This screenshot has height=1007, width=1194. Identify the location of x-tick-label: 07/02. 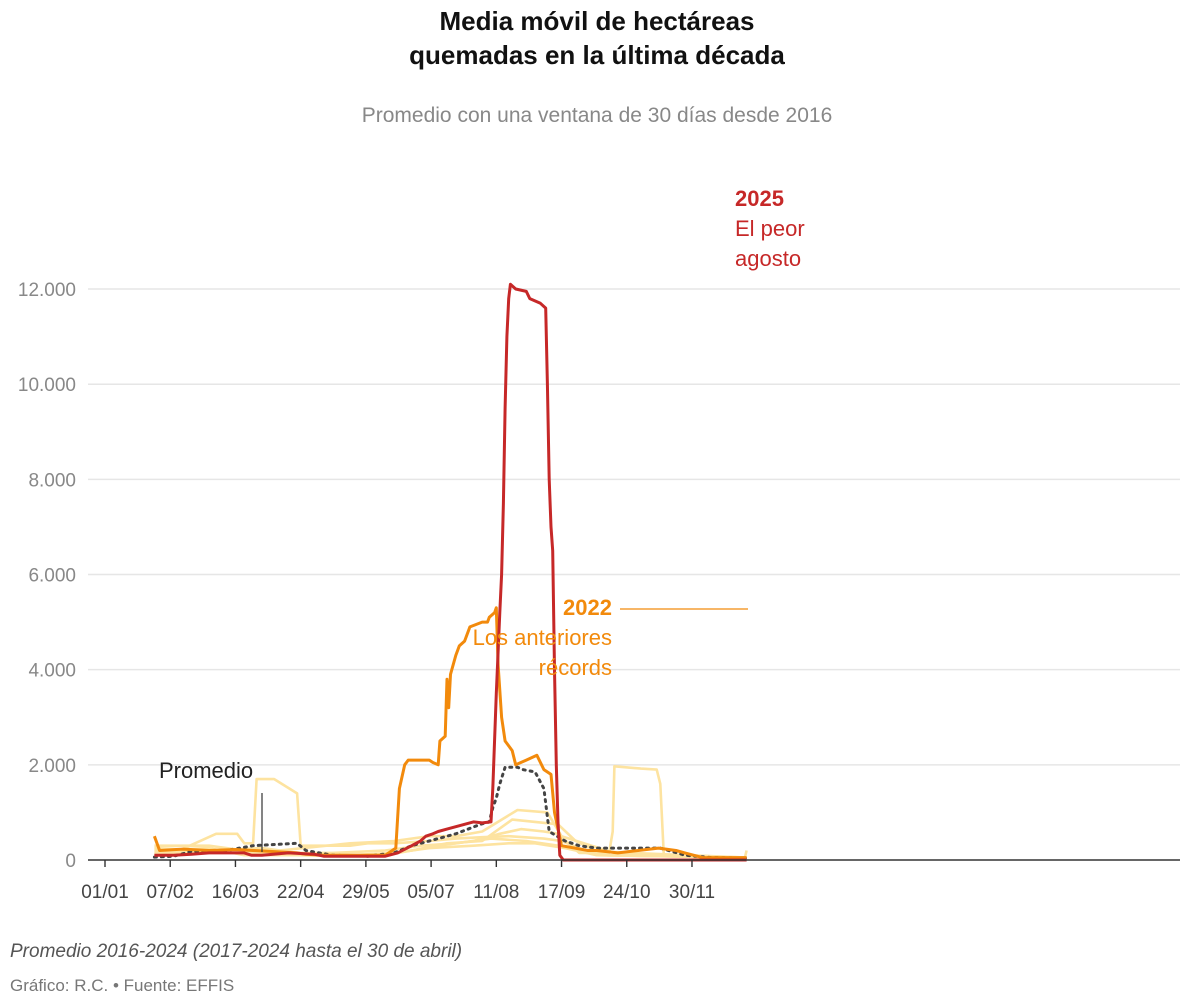
(170, 892).